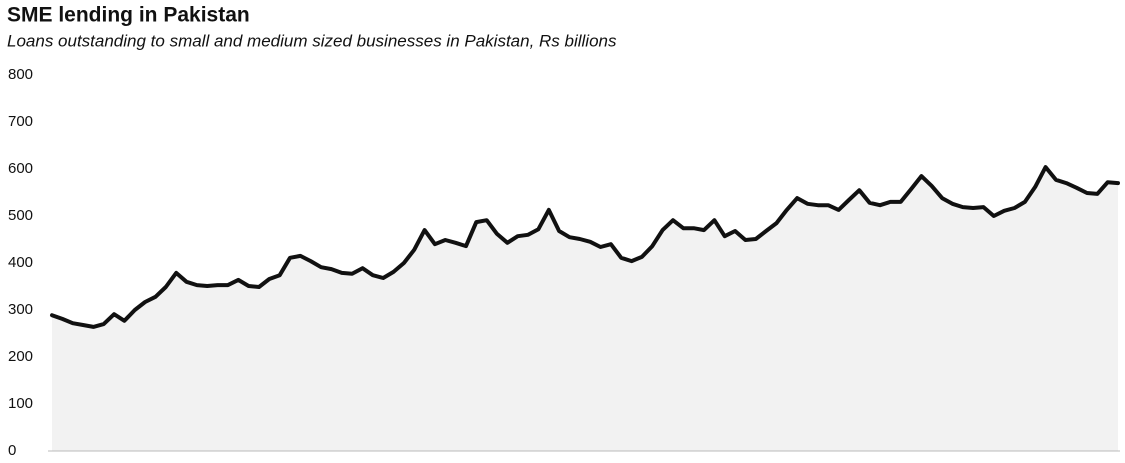  Describe the element at coordinates (20, 309) in the screenshot. I see `y-tick-label: 300` at that location.